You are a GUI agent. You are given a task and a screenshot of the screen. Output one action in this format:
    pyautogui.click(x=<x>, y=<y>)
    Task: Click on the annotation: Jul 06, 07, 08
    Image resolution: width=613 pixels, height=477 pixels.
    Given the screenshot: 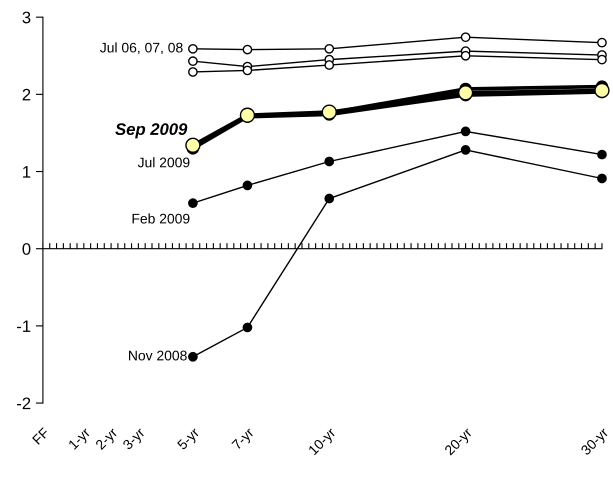 What is the action you would take?
    pyautogui.click(x=141, y=48)
    